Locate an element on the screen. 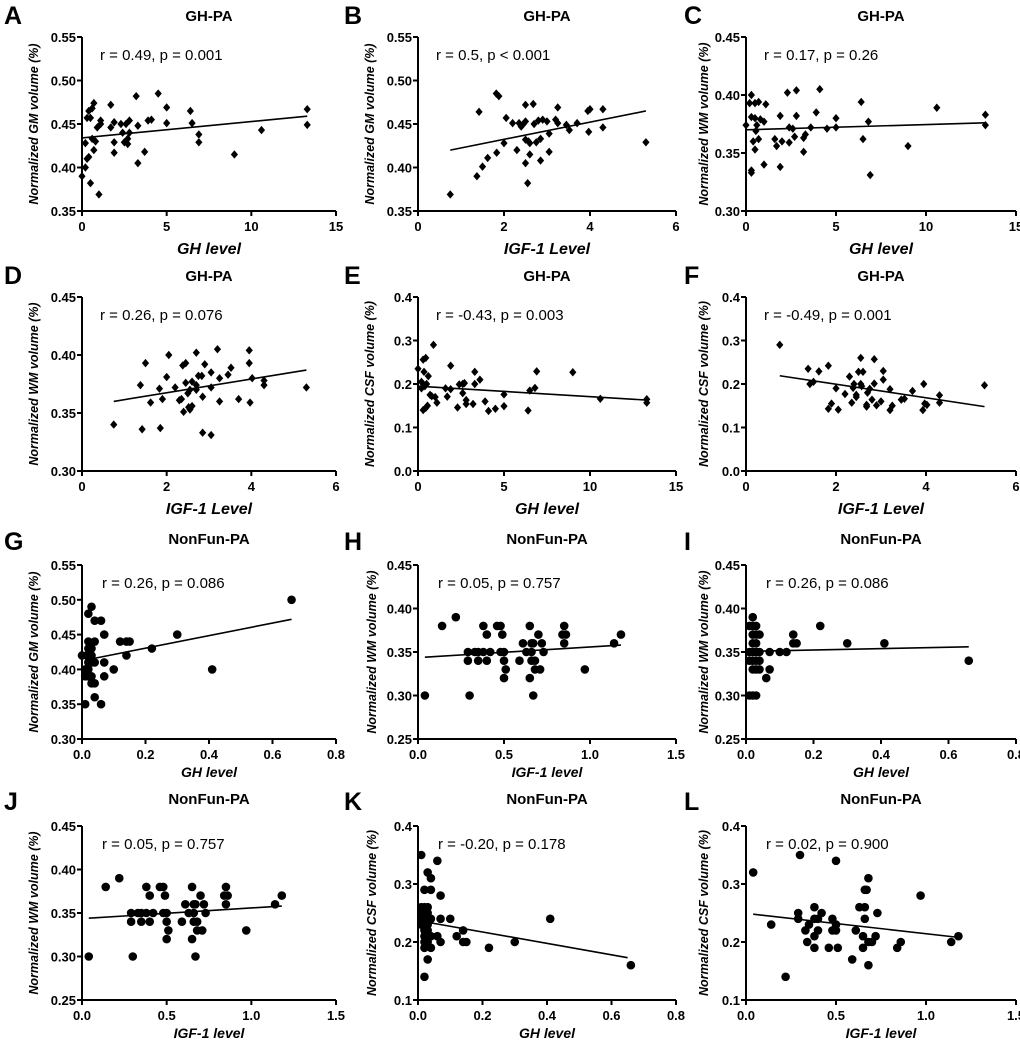 Image resolution: width=1020 pixels, height=1043 pixels. correlation-annotation: r = -0.49, p = 0.001 is located at coordinates (828, 315).